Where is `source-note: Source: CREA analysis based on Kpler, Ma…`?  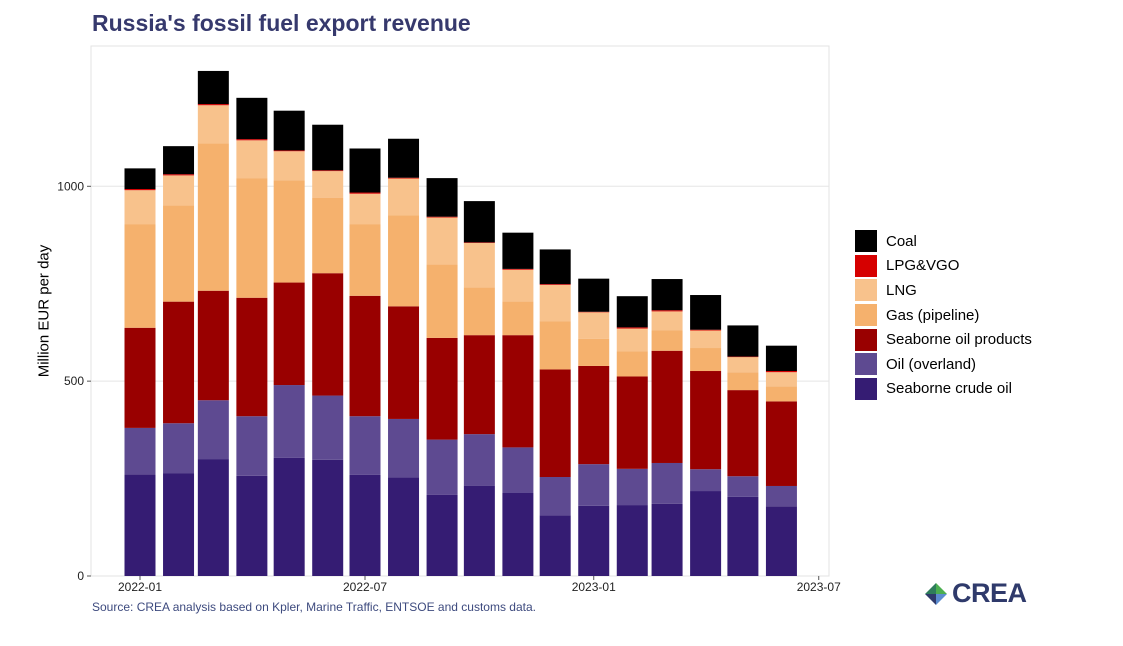 source-note: Source: CREA analysis based on Kpler, Ma… is located at coordinates (314, 607).